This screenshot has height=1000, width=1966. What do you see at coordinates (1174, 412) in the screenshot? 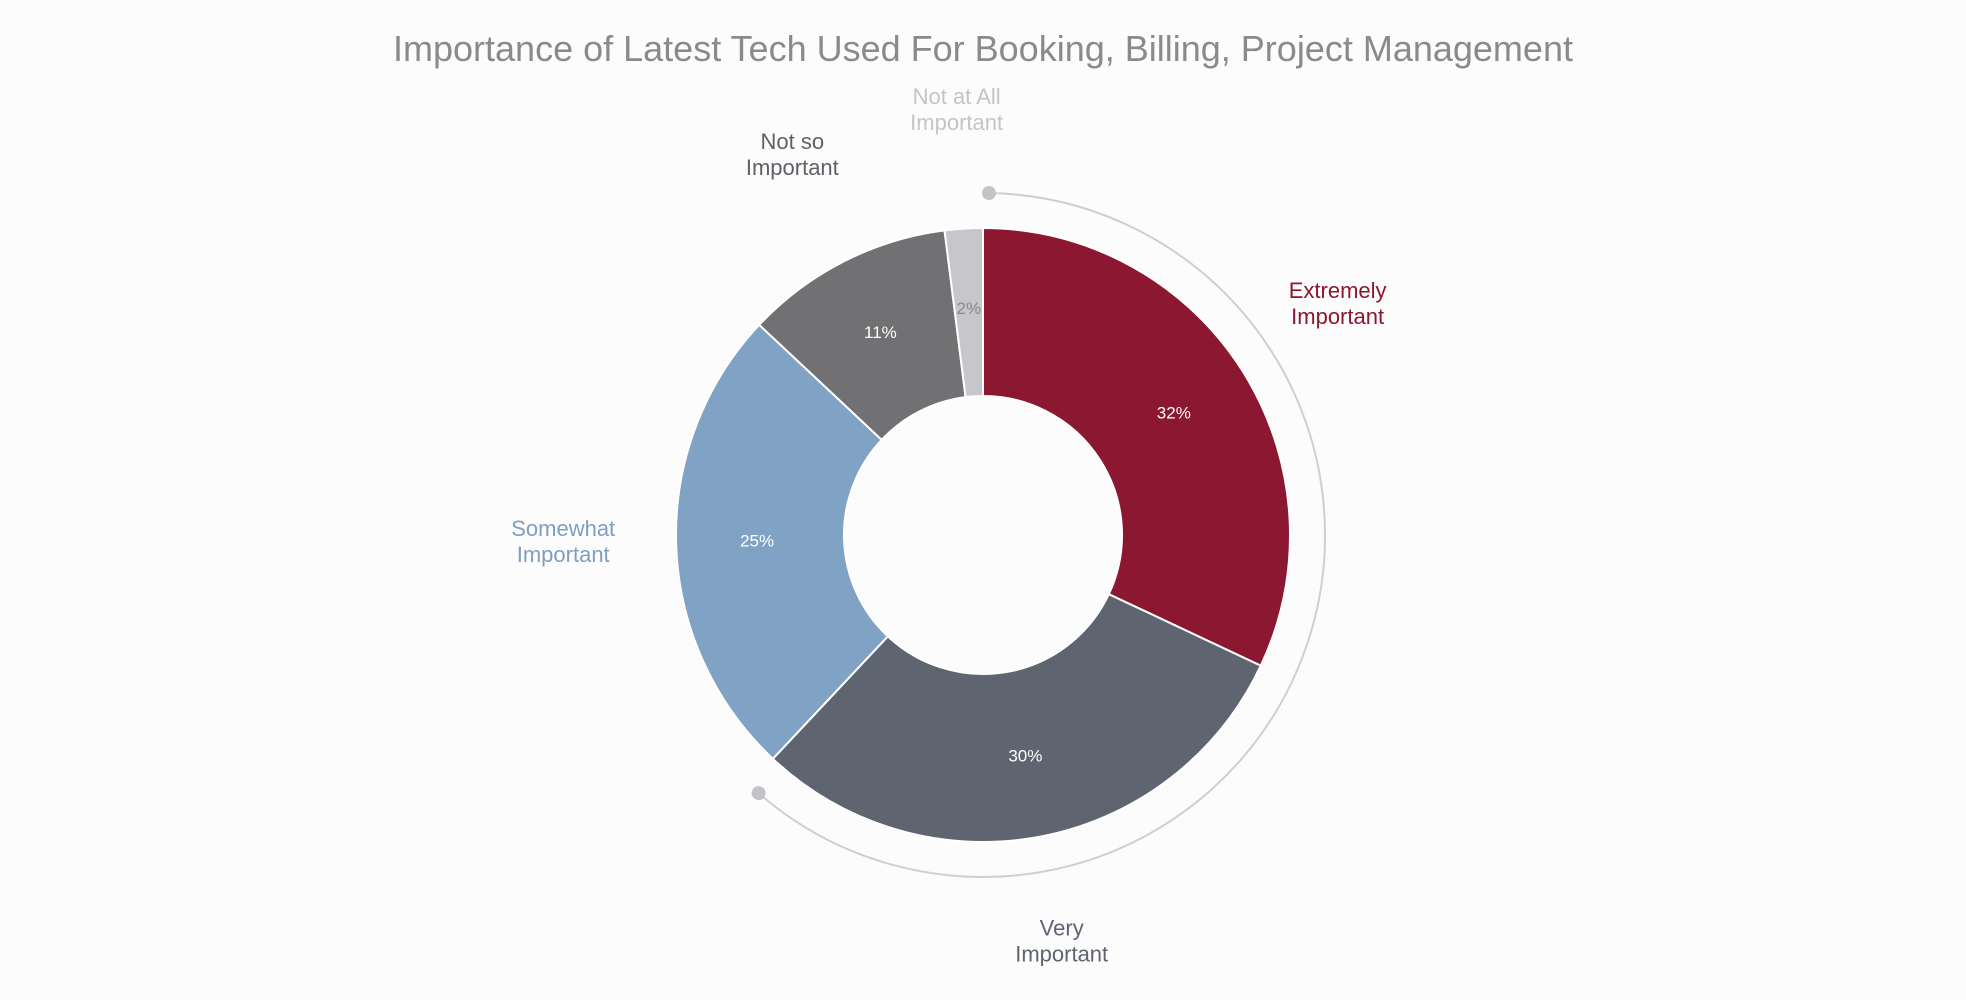
I see `slice-value-label-extremely-important: 32%` at bounding box center [1174, 412].